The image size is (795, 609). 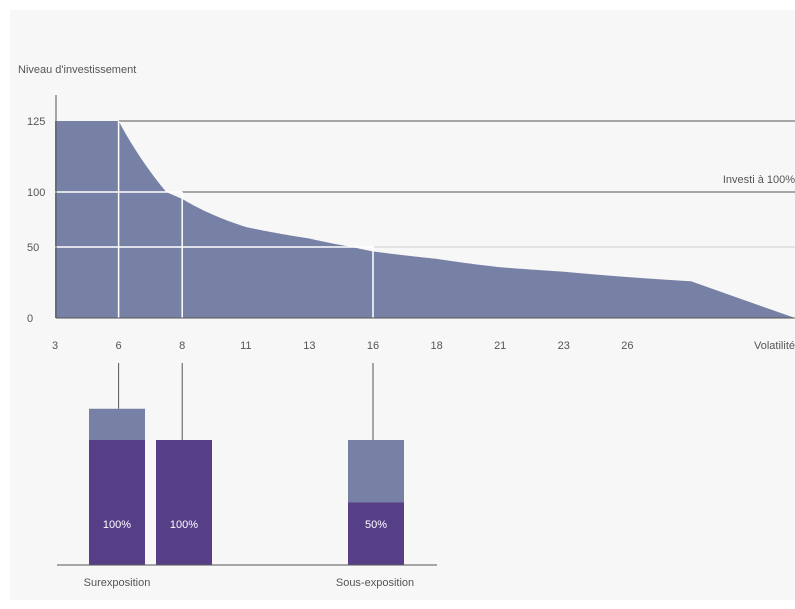 I want to click on x-tick-label: 18, so click(x=436, y=346).